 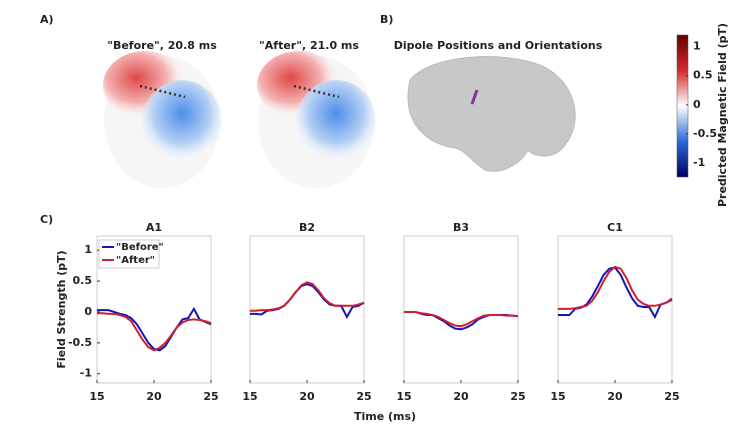 What do you see at coordinates (307, 227) in the screenshot?
I see `chart-title: B2` at bounding box center [307, 227].